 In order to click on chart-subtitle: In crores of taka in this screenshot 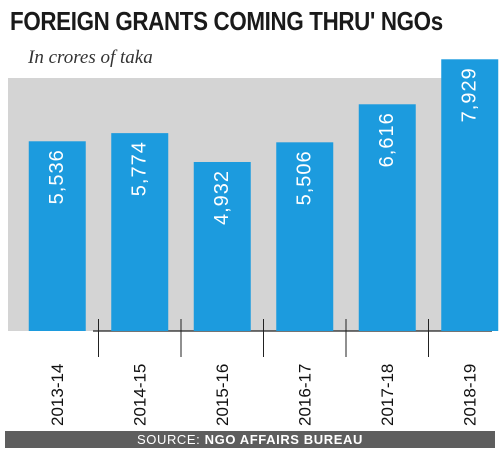, I will do `click(90, 57)`.